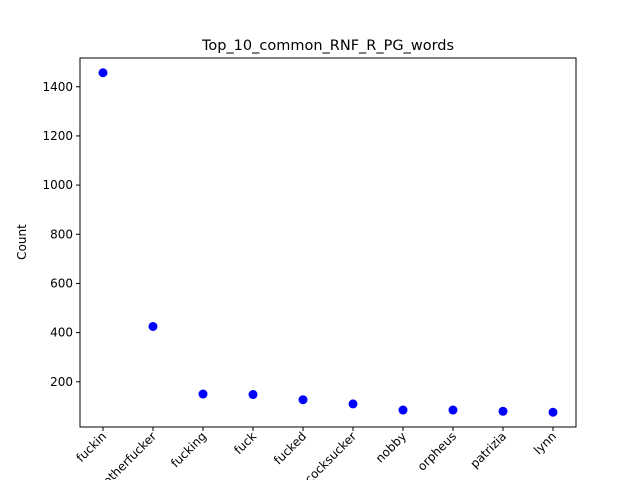 The image size is (640, 480). Describe the element at coordinates (545, 443) in the screenshot. I see `x-tick-label: lynn` at that location.